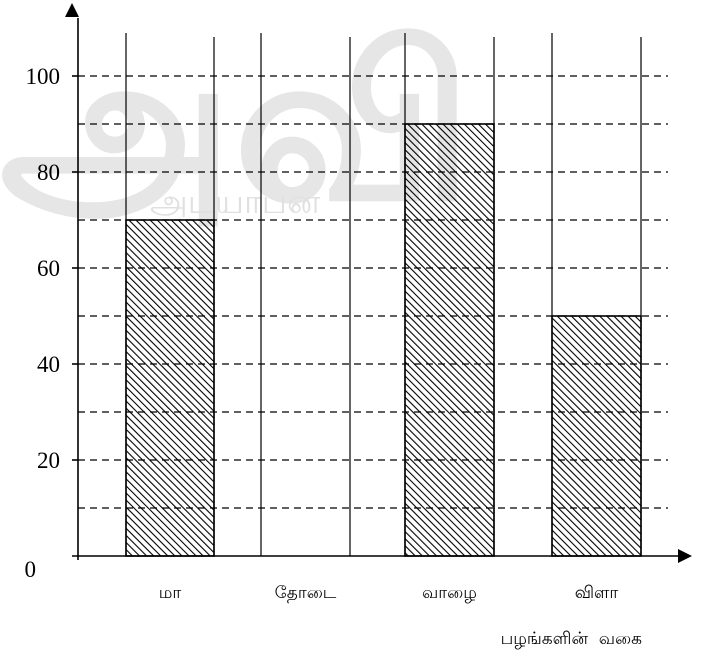 This screenshot has height=662, width=710. Describe the element at coordinates (72, 10) in the screenshot. I see `y-axis-arrow` at that location.